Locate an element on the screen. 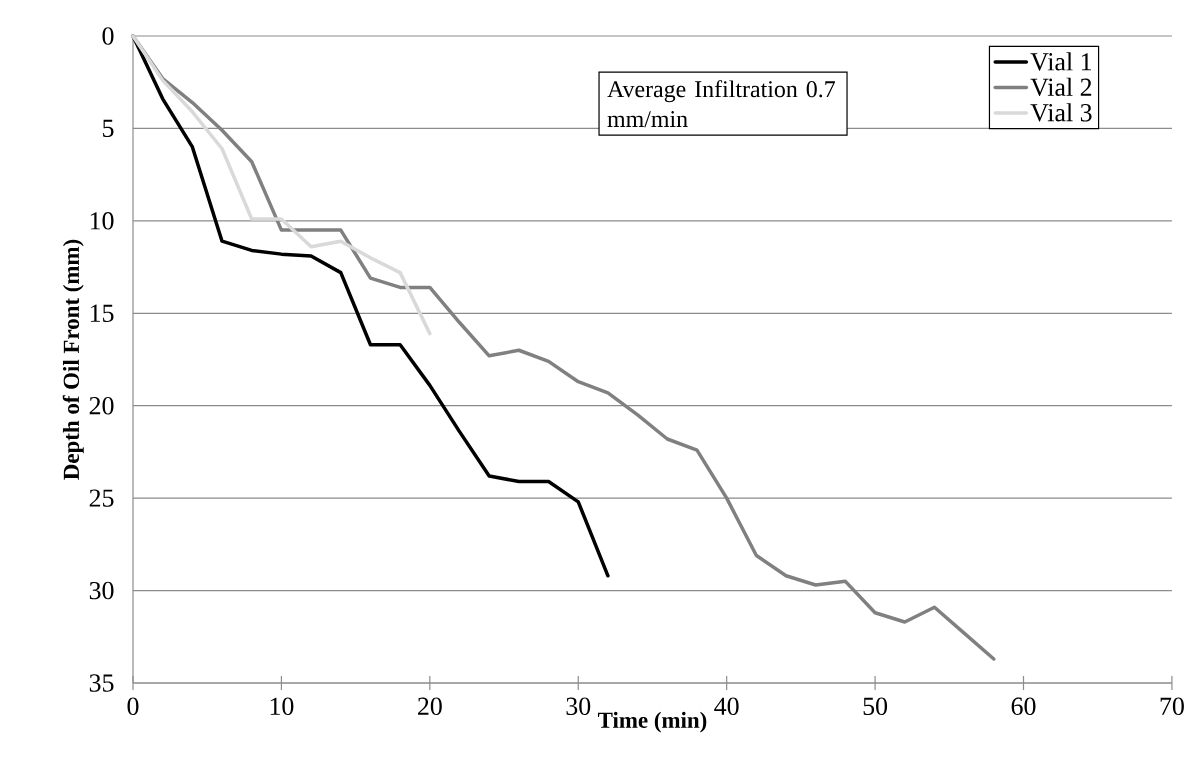 The image size is (1200, 771). y-tick-label: 15 is located at coordinates (102, 313).